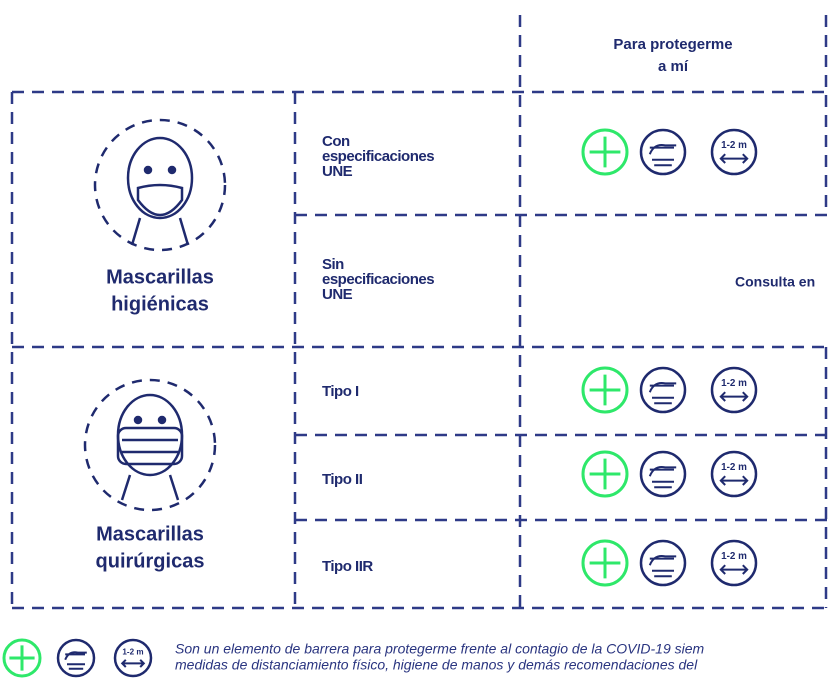 This screenshot has height=686, width=830. I want to click on note: Consulta en, so click(775, 282).